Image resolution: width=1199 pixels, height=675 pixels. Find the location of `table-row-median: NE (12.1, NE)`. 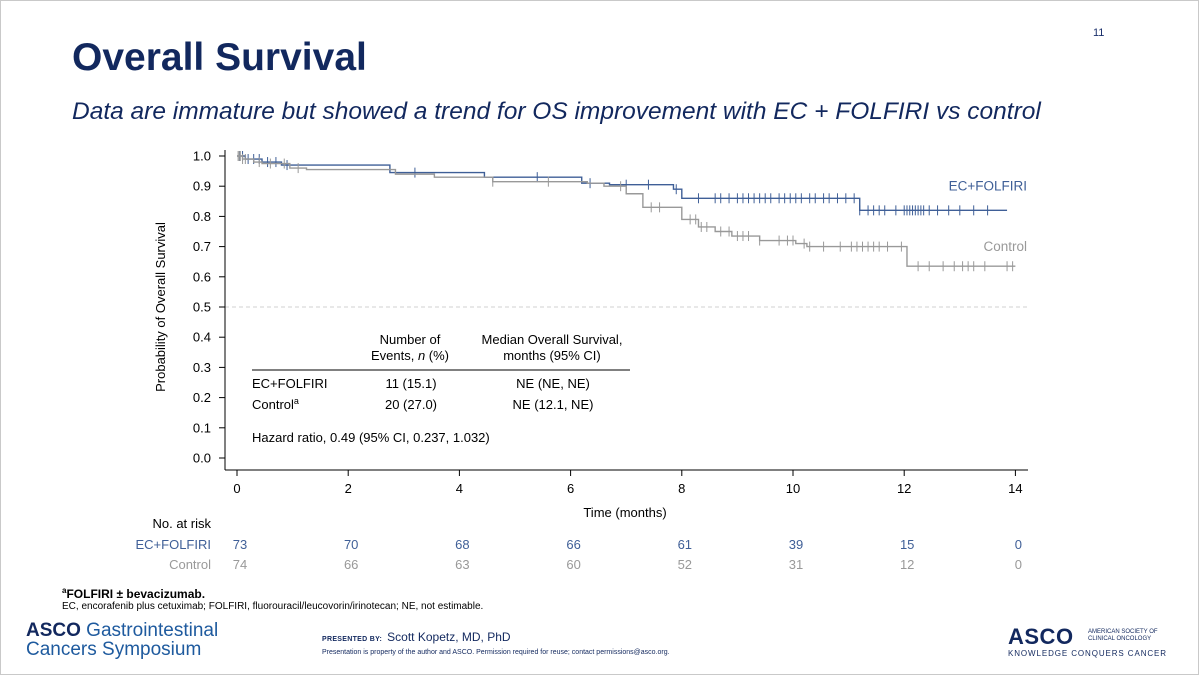

table-row-median: NE (12.1, NE) is located at coordinates (553, 404).